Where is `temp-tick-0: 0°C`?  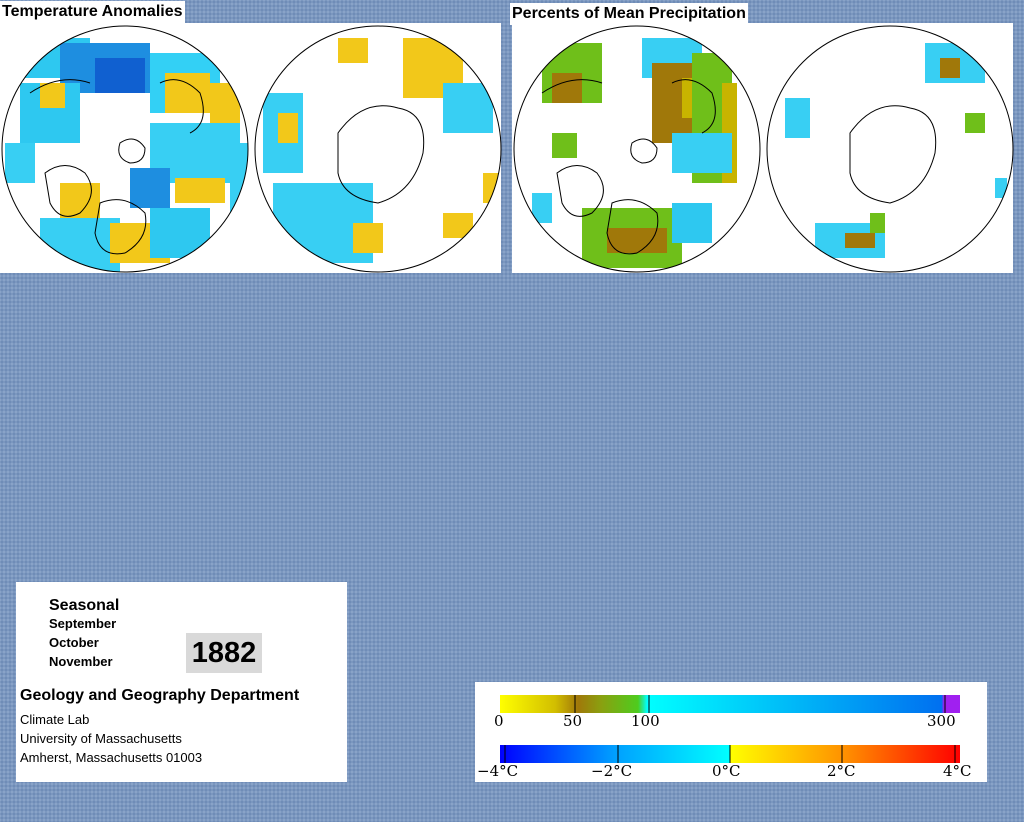
temp-tick-0: 0°C is located at coordinates (726, 771).